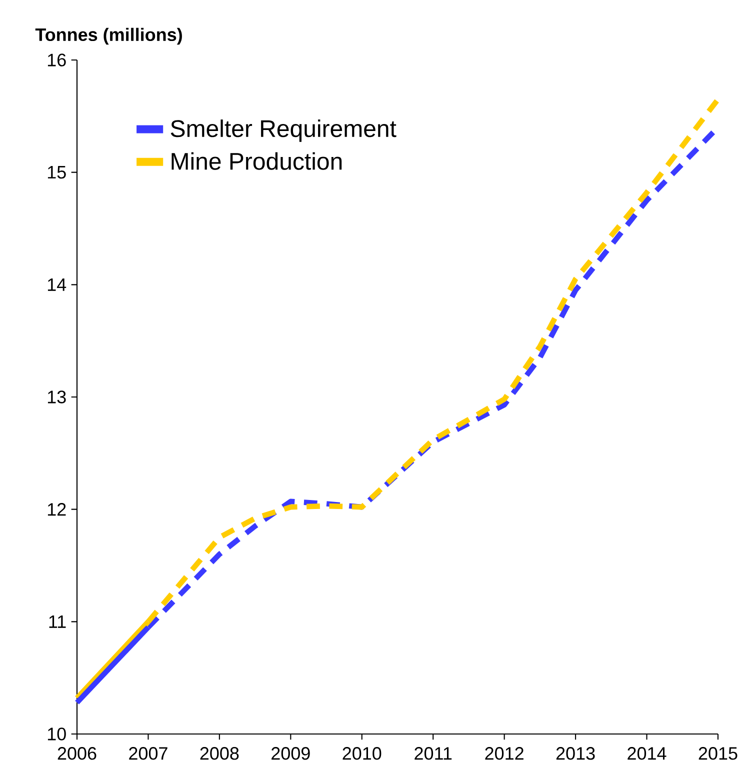  I want to click on x-tick-label: 2007, so click(148, 753).